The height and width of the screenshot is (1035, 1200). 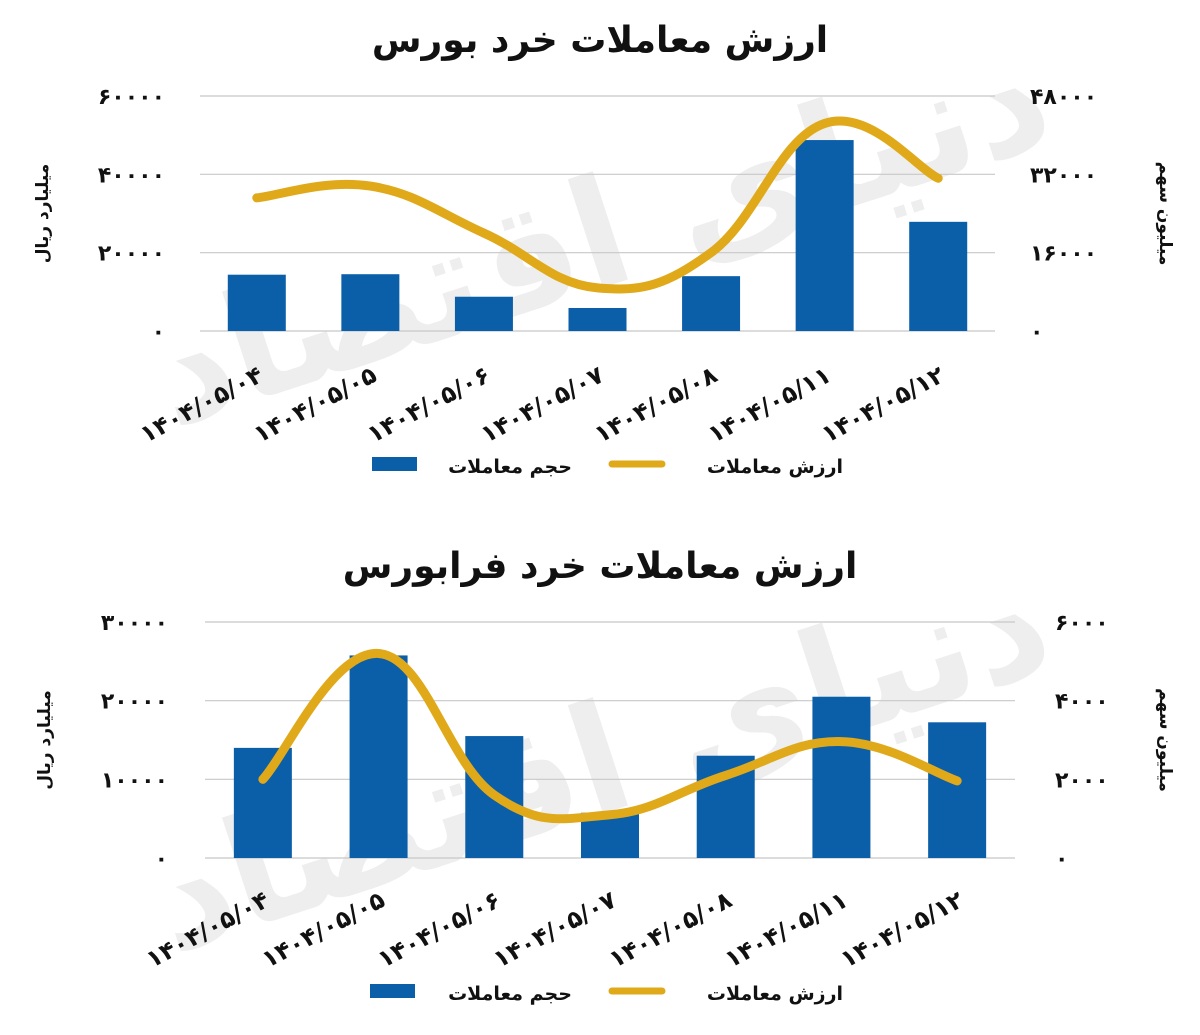 What do you see at coordinates (600, 566) in the screenshot?
I see `chart-title: ارزش معاملات خرد فرابورس` at bounding box center [600, 566].